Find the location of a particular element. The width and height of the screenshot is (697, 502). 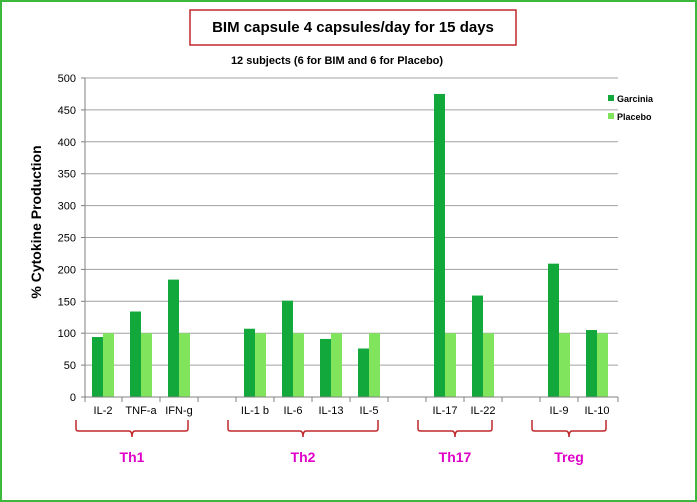

y-tick-label: 250 is located at coordinates (67, 239).